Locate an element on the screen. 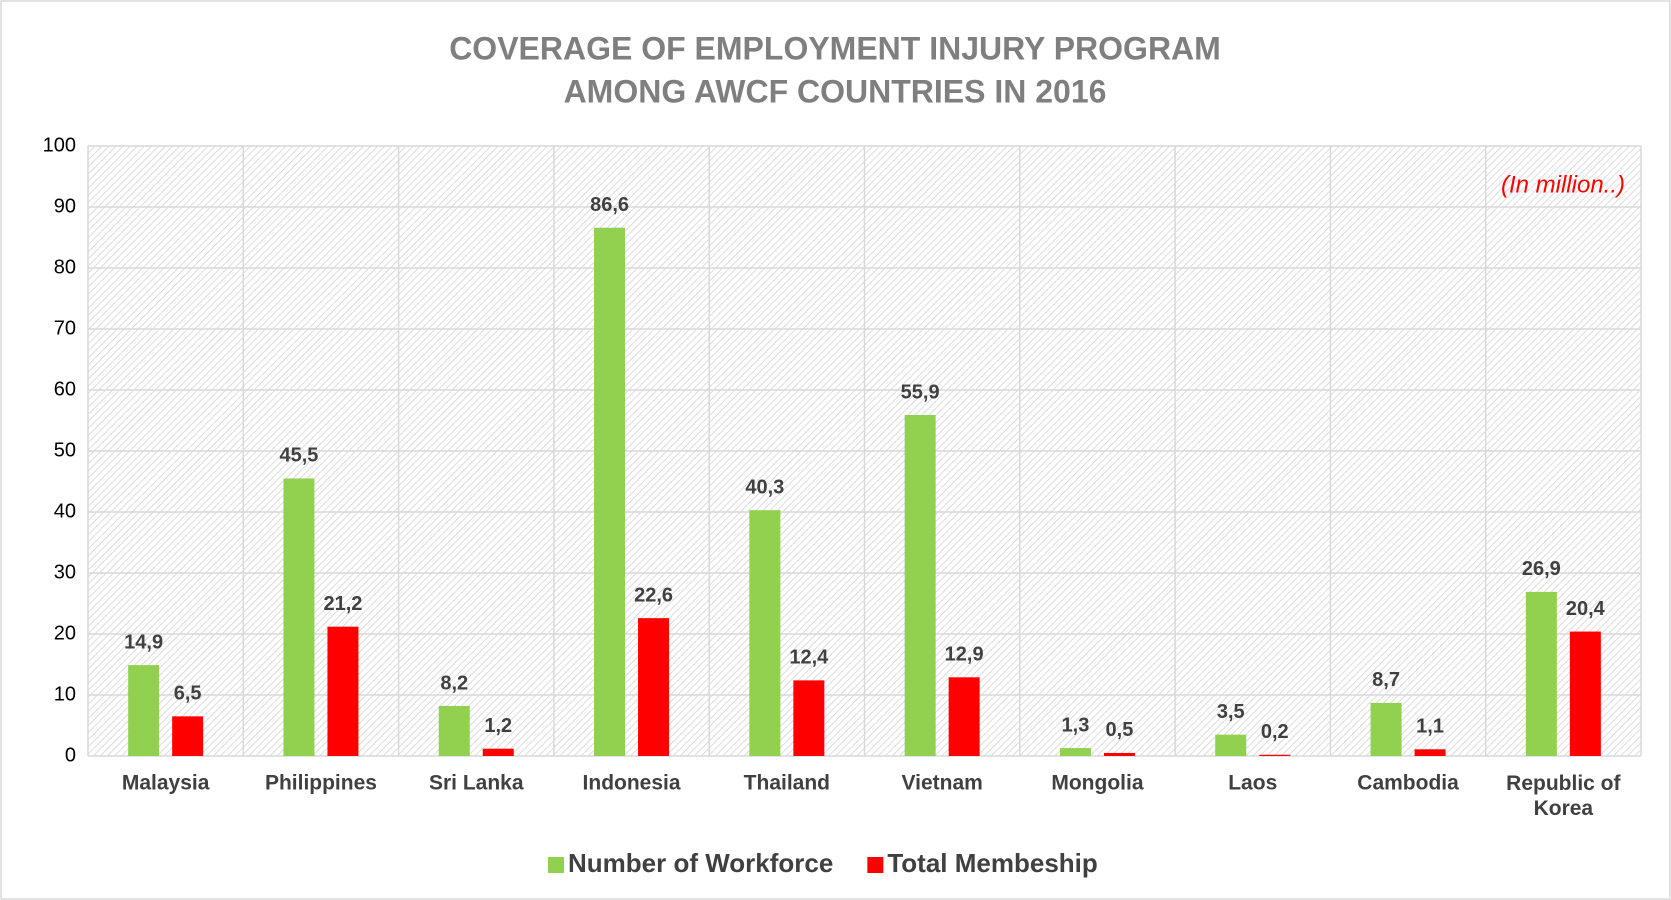 This screenshot has width=1671, height=900. y-tick-label: 0 is located at coordinates (70, 755).